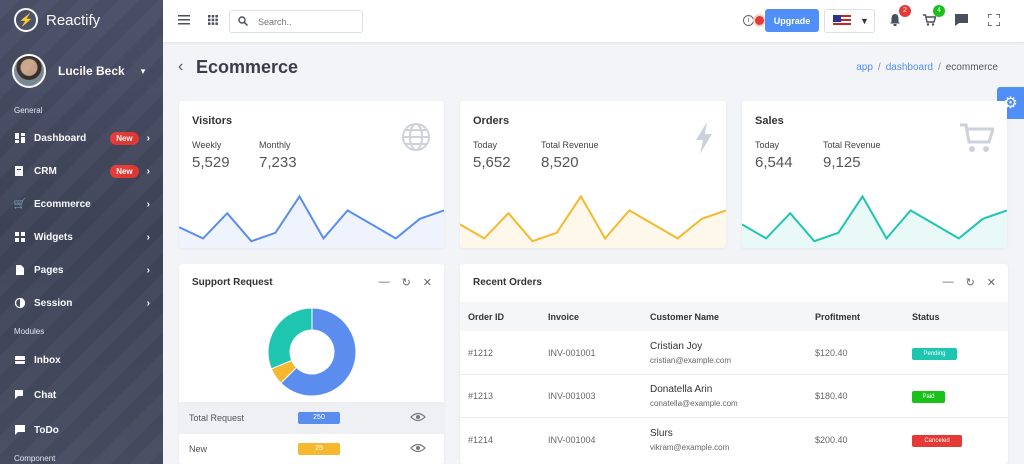 Image resolution: width=1024 pixels, height=464 pixels. What do you see at coordinates (593, 21) in the screenshot?
I see `topbar: i Upgrade ▼ 2 4` at bounding box center [593, 21].